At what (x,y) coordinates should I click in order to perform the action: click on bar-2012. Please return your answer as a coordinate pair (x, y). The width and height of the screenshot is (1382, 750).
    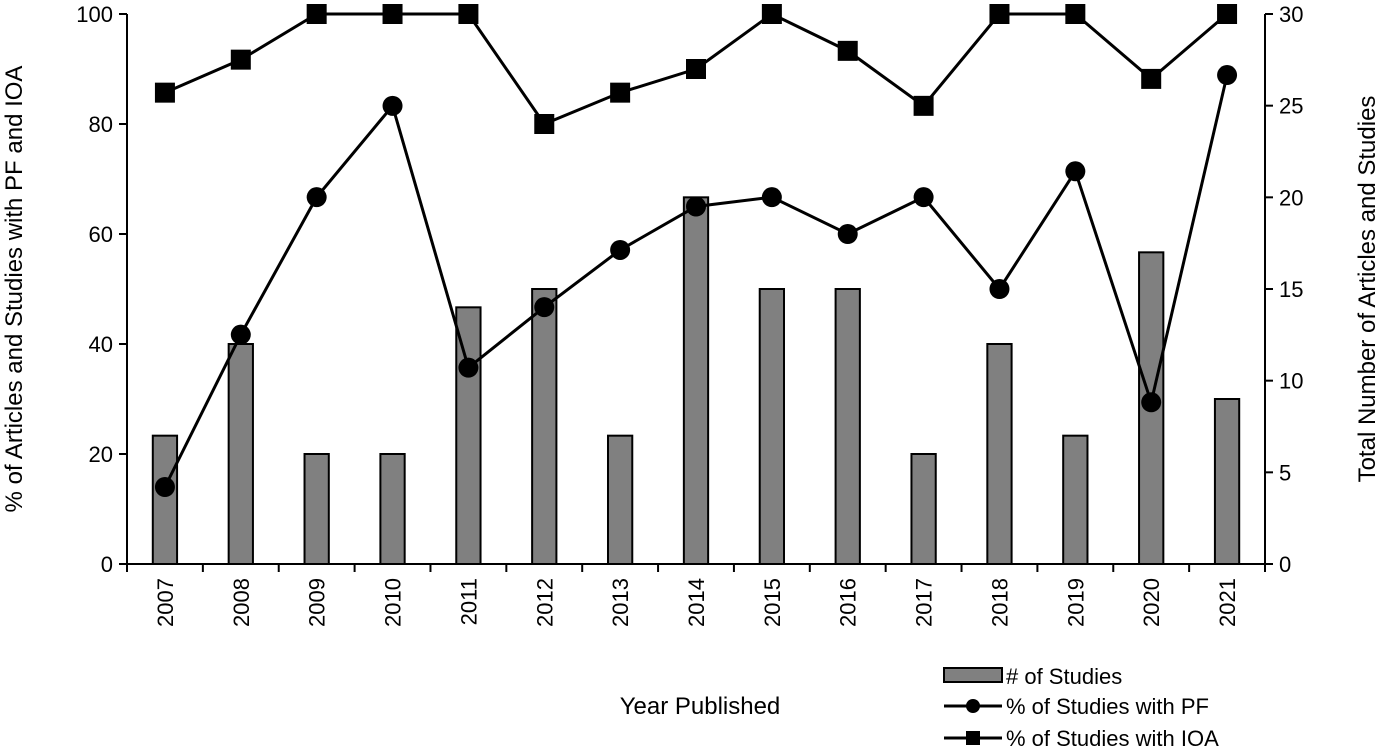
    Looking at the image, I should click on (544, 426).